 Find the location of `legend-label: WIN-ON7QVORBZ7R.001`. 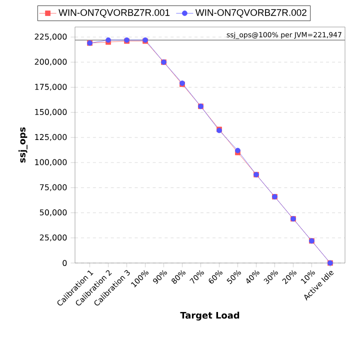

legend-label: WIN-ON7QVORBZ7R.001 is located at coordinates (114, 13).